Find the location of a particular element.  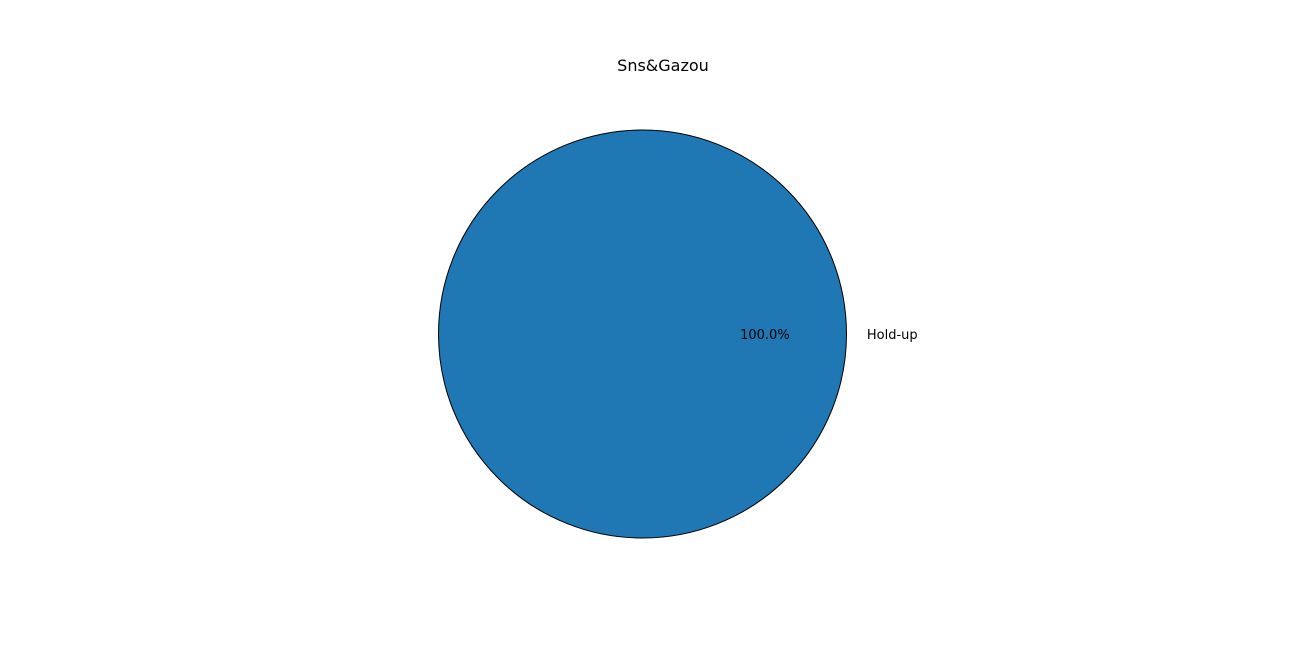

percent-label: 100.0% is located at coordinates (765, 335).